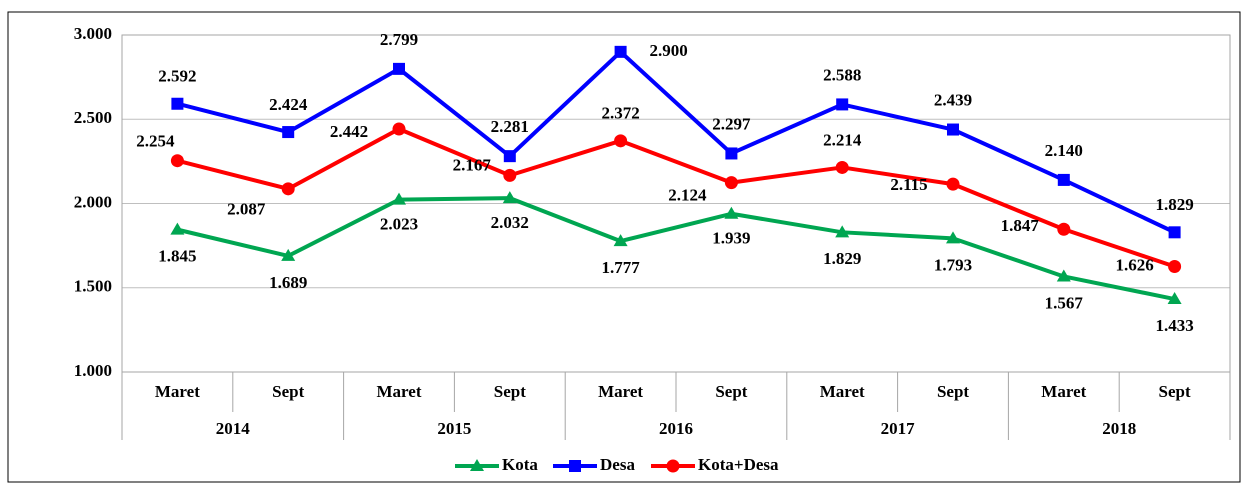 The height and width of the screenshot is (488, 1249). I want to click on y-tick-label: 1.500, so click(93, 286).